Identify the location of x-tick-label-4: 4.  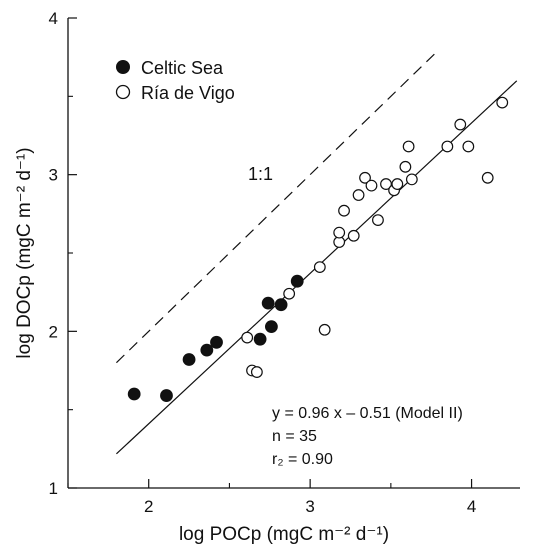
(471, 506).